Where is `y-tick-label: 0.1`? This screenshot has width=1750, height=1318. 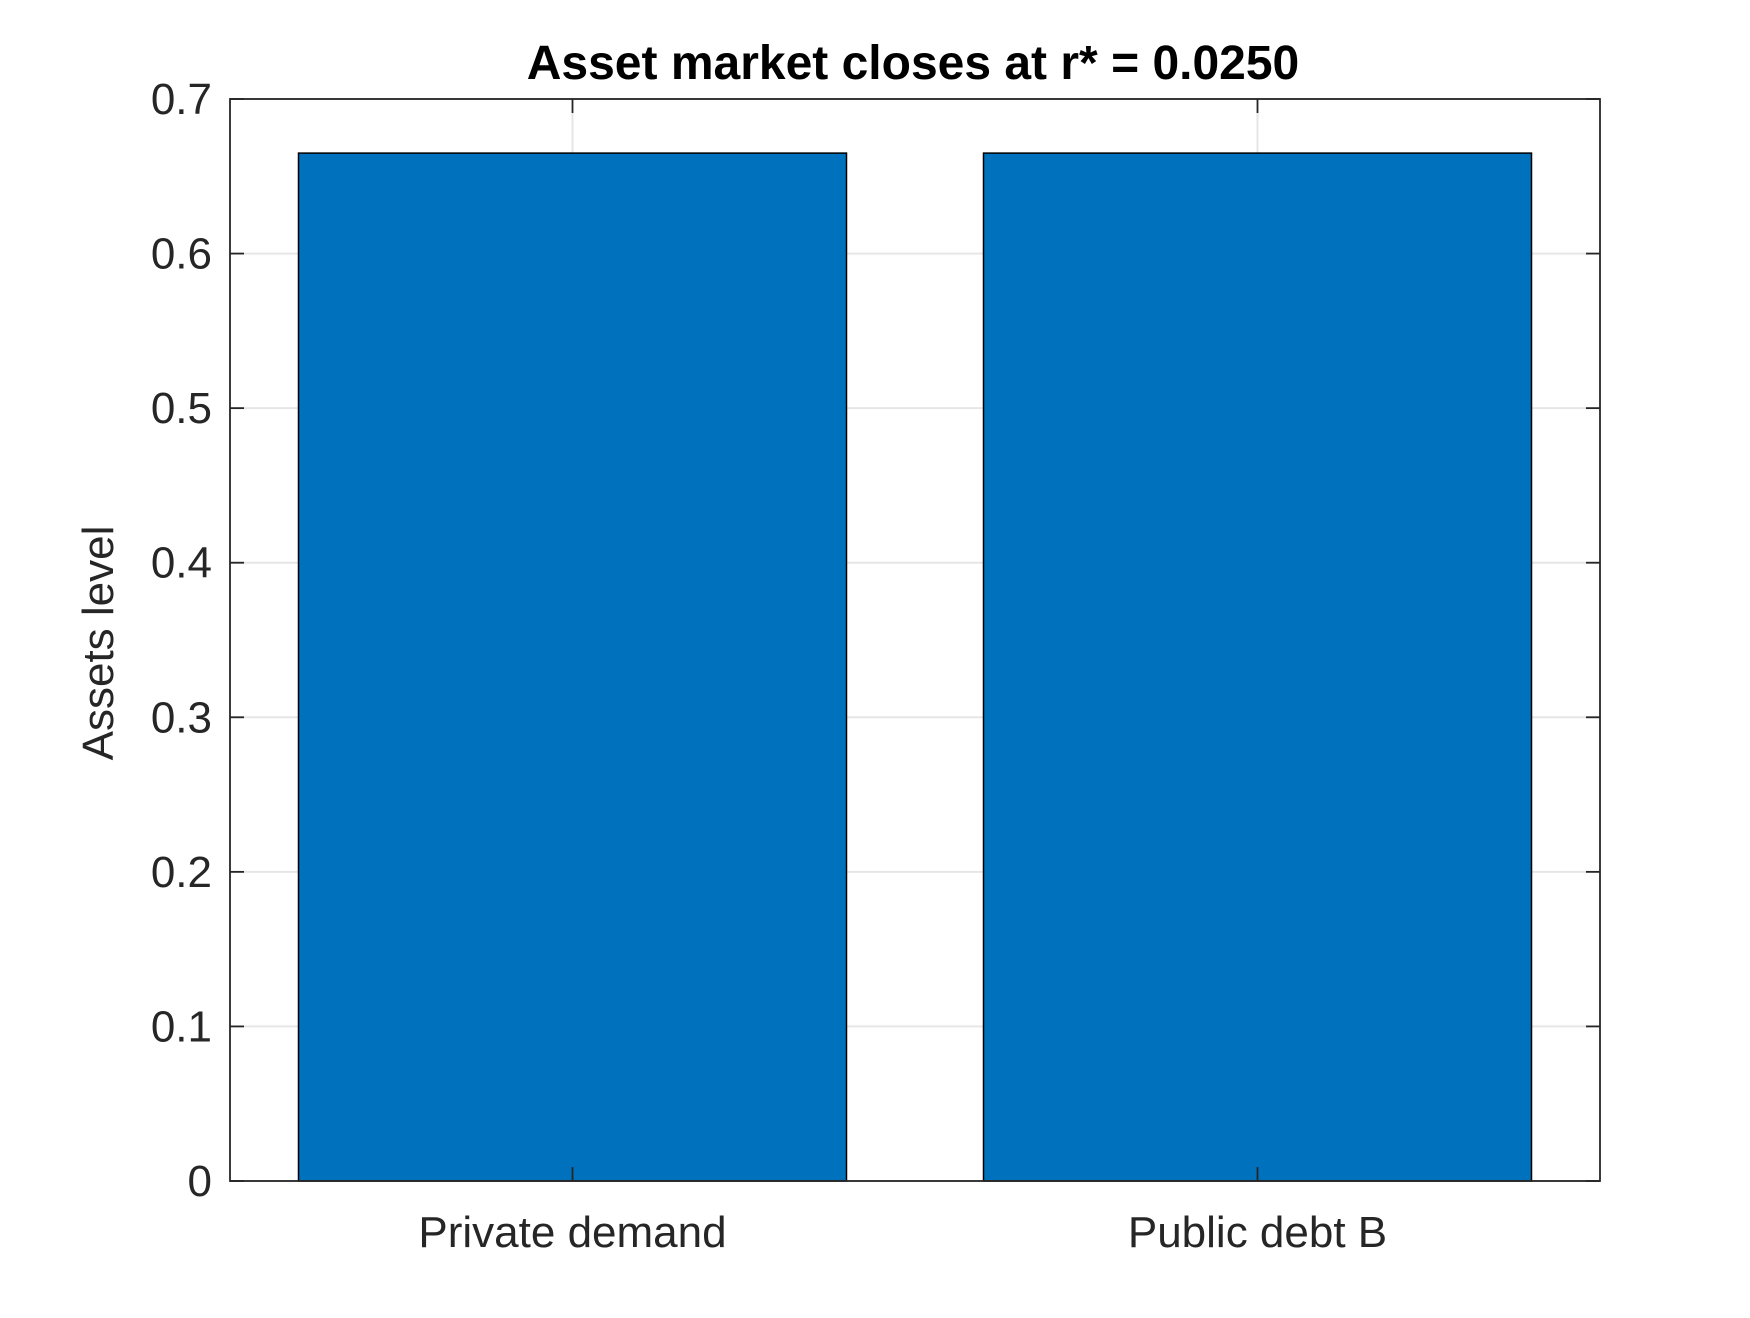 y-tick-label: 0.1 is located at coordinates (181, 1026).